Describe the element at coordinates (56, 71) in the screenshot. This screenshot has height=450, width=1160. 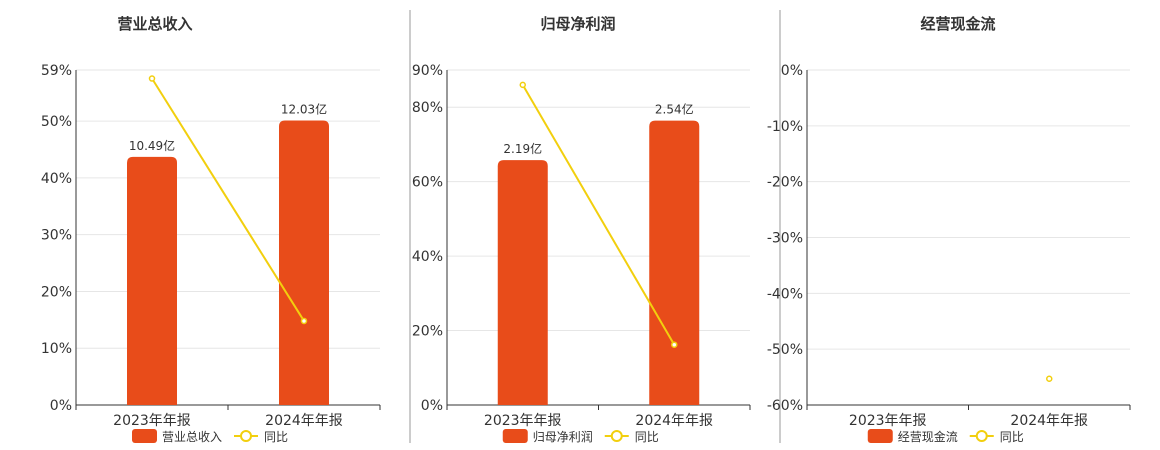
I see `y-tick-label: 59%` at that location.